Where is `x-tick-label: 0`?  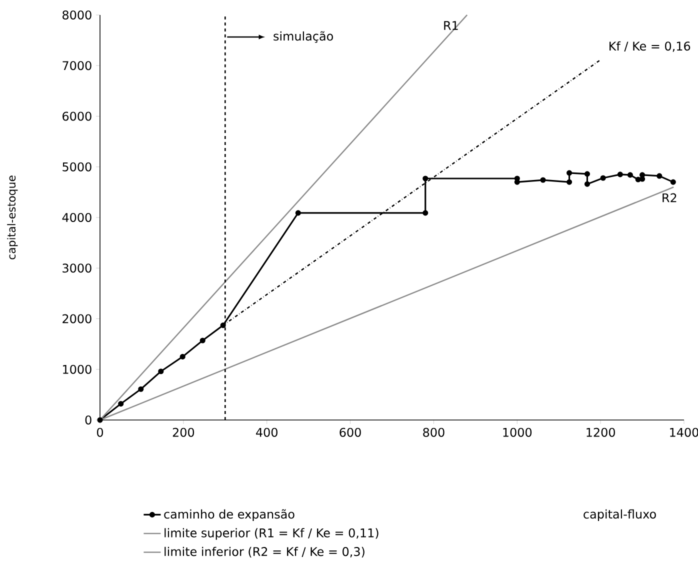
x-tick-label: 0 is located at coordinates (100, 432).